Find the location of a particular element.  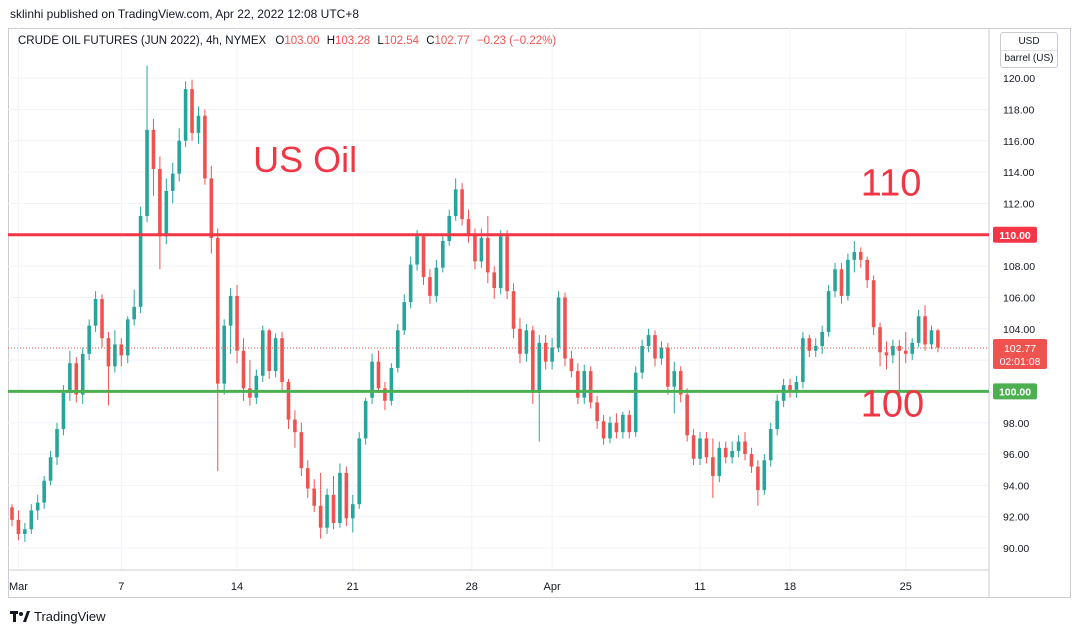

x-tick-label: 11 is located at coordinates (699, 587).